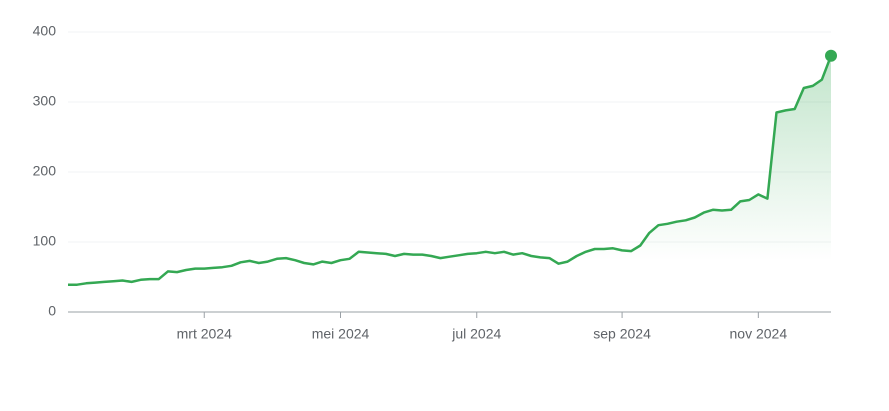 The width and height of the screenshot is (889, 411). What do you see at coordinates (341, 334) in the screenshot?
I see `x-tick-label: mei 2024` at bounding box center [341, 334].